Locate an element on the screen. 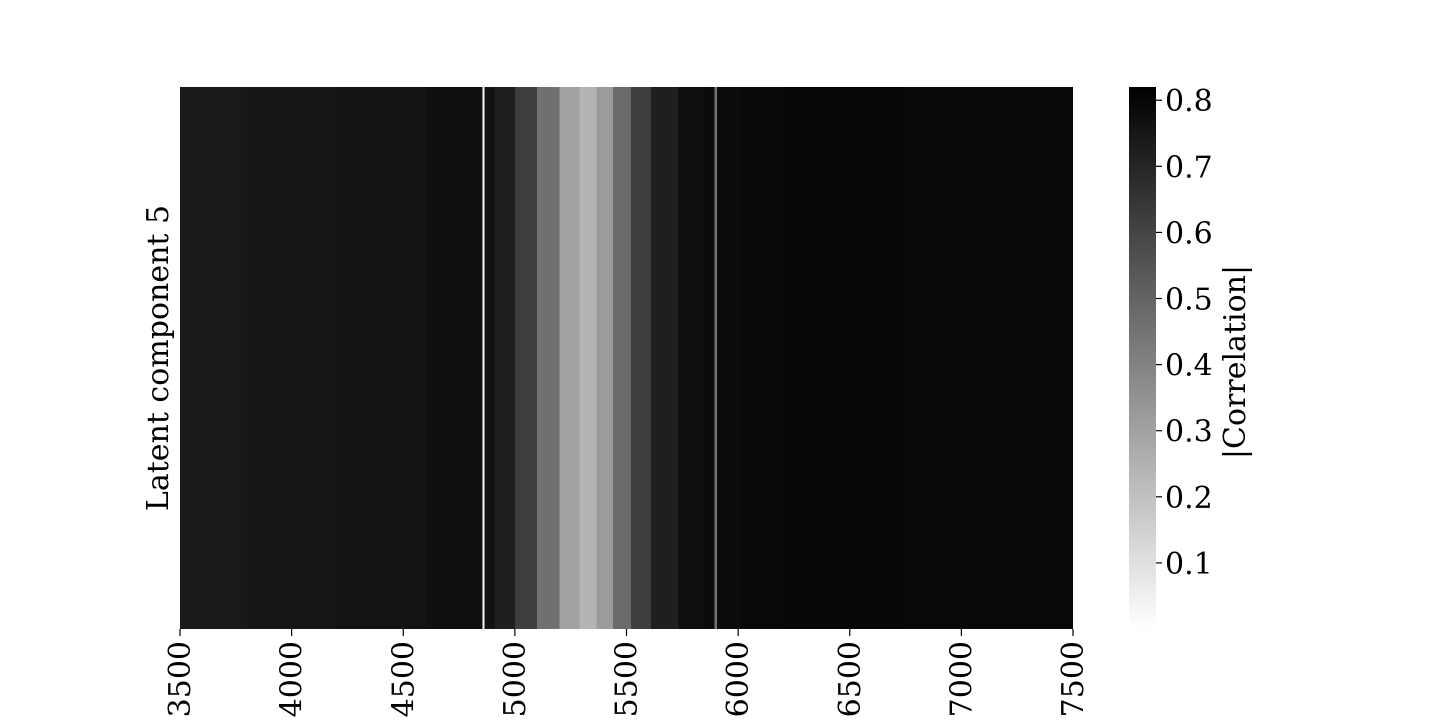 This screenshot has height=720, width=1440. colorbar-tick-label: 0.4 is located at coordinates (1189, 366).